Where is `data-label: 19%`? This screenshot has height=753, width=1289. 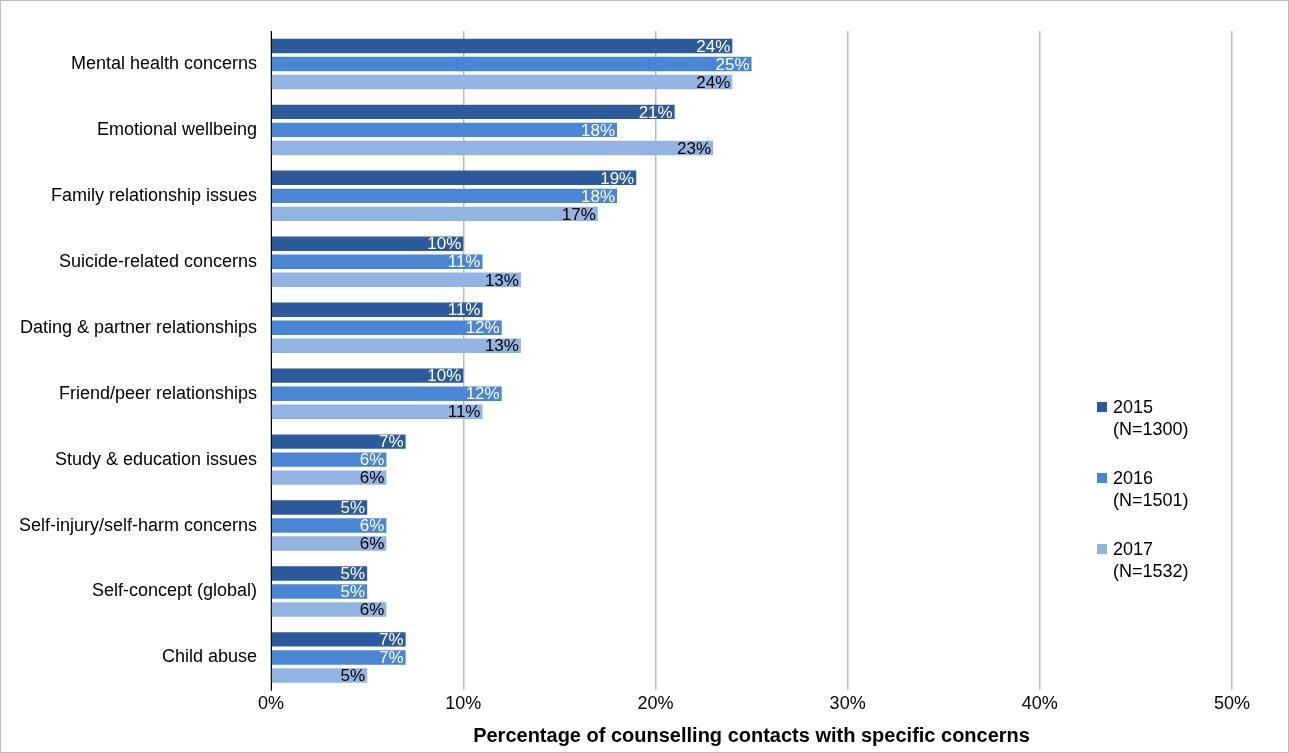 data-label: 19% is located at coordinates (617, 178).